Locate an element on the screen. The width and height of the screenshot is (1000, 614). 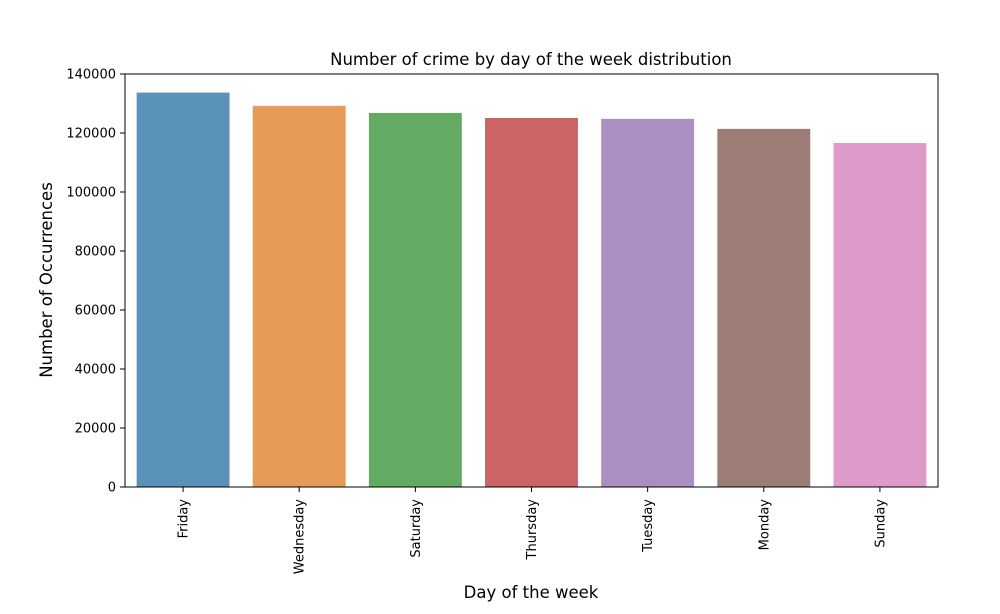
bar-sunday is located at coordinates (880, 315).